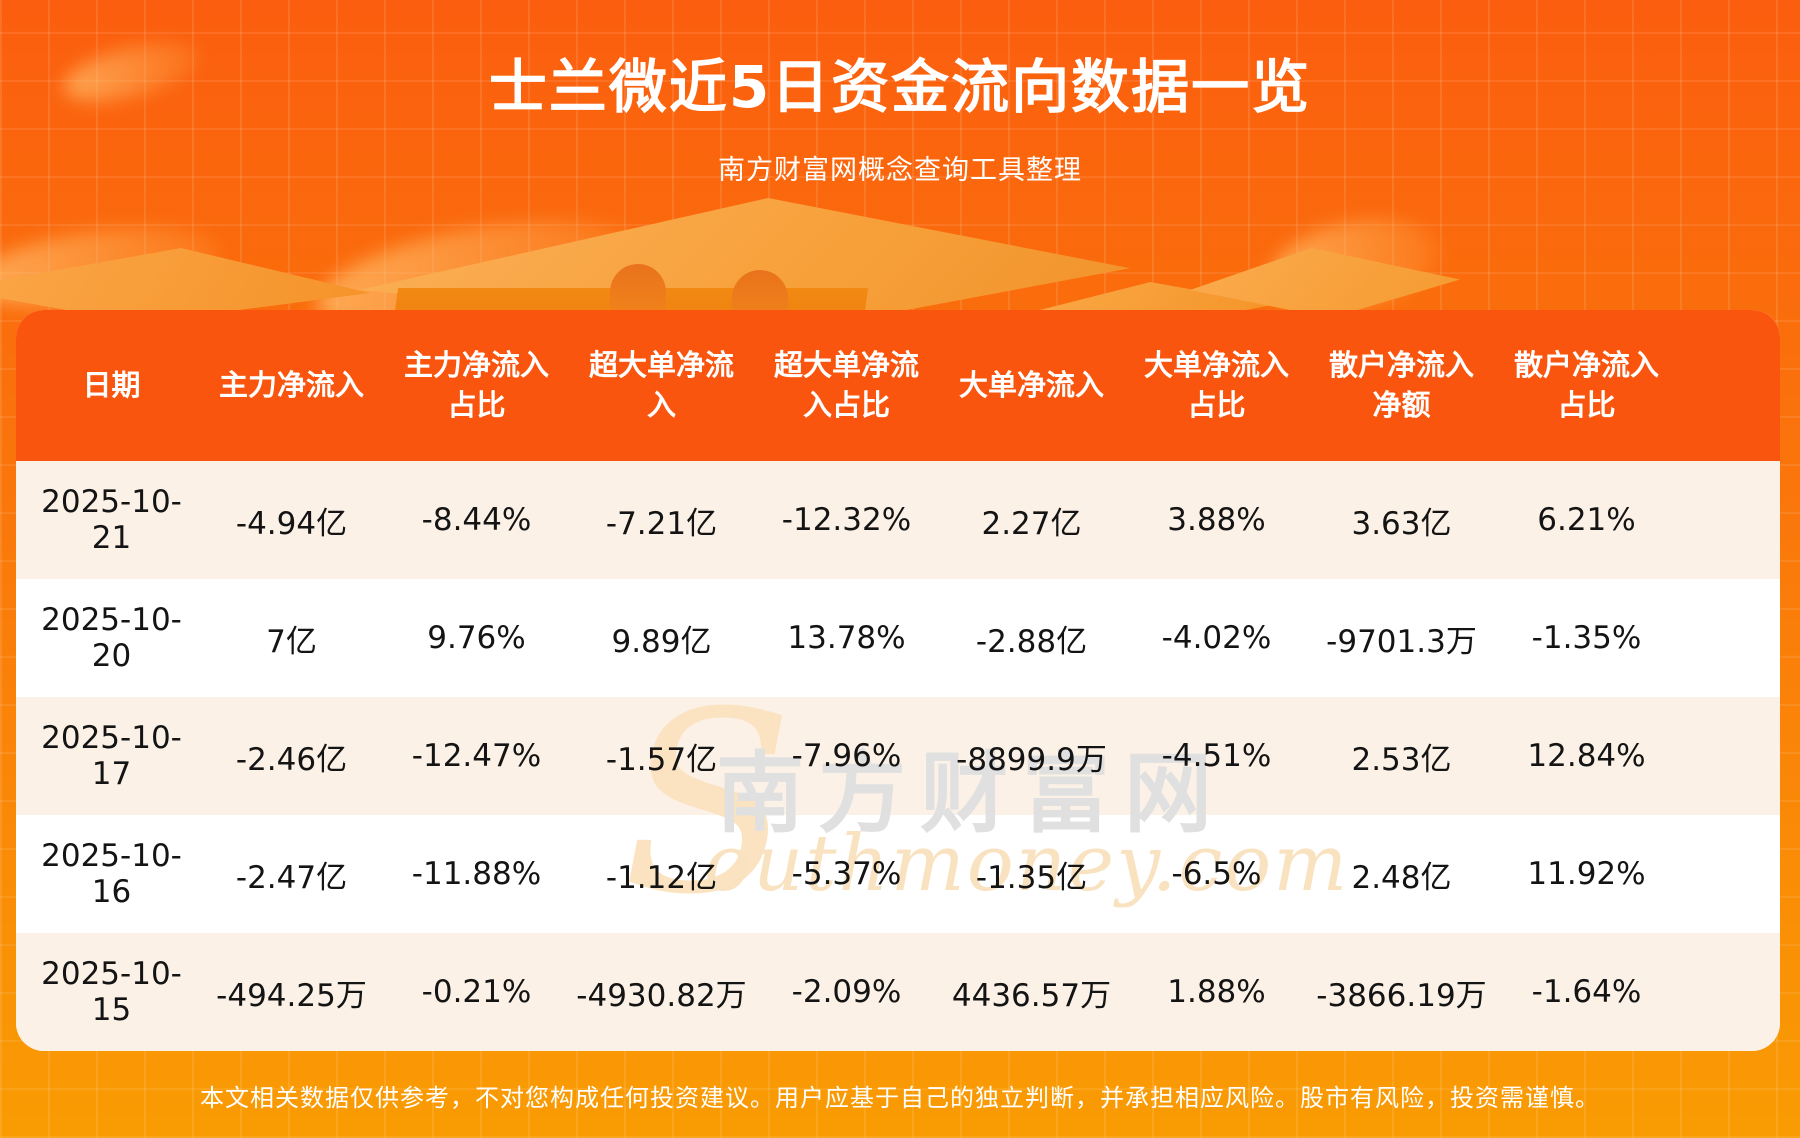 The width and height of the screenshot is (1800, 1138). Describe the element at coordinates (476, 385) in the screenshot. I see `column-header-main-net-inflow-ratio: 主力净流入 占比` at that location.